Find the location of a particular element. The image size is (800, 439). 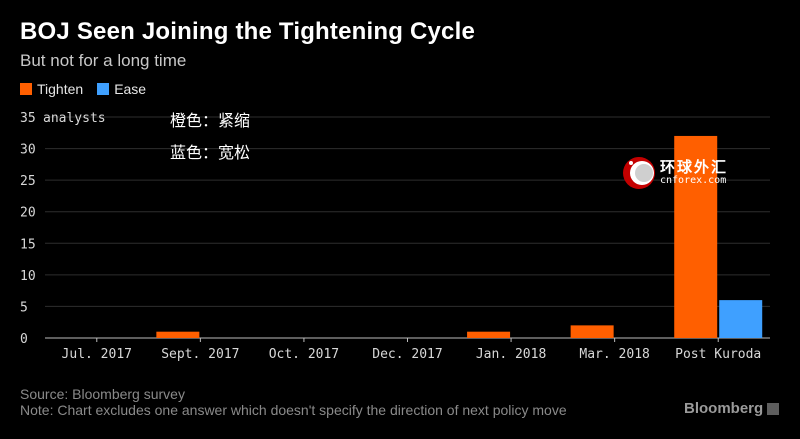

watermark: 环球外汇 cnforex.com is located at coordinates (675, 173).